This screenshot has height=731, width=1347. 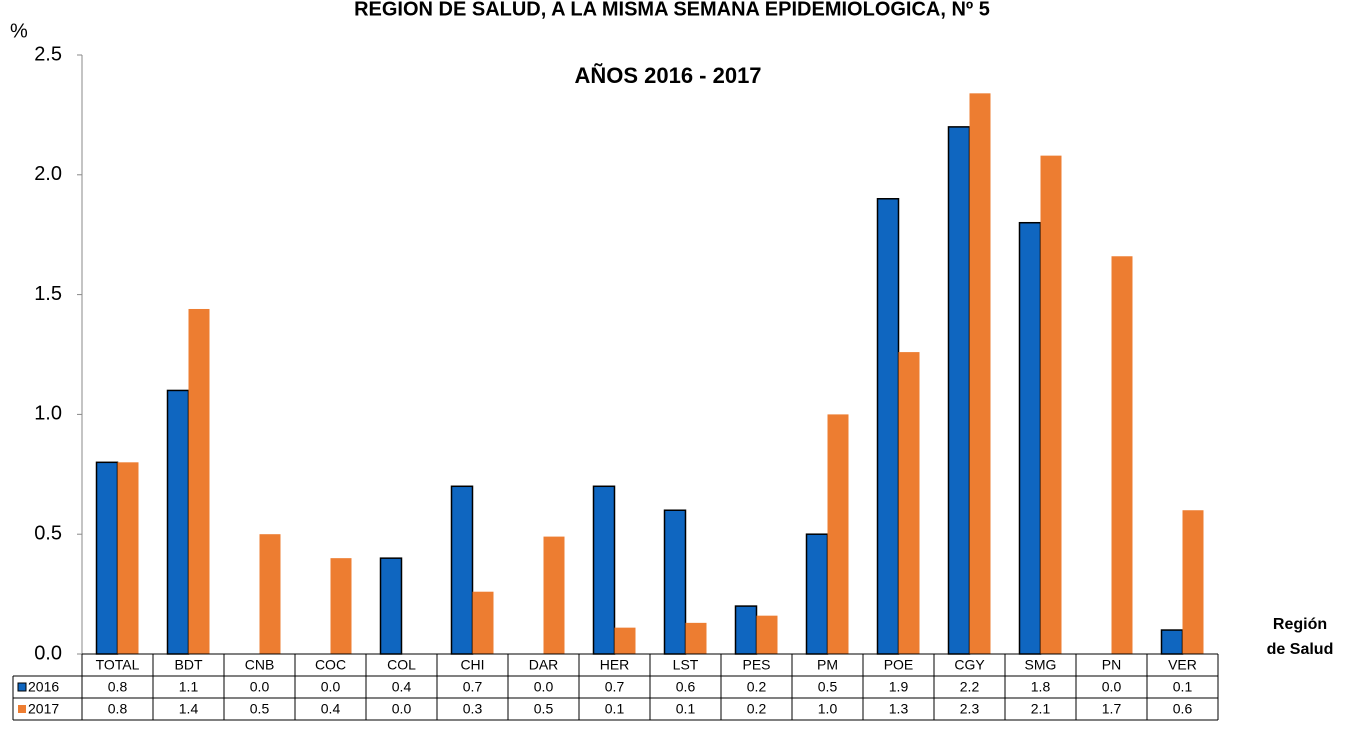 I want to click on table-value: 0.3, so click(x=473, y=709).